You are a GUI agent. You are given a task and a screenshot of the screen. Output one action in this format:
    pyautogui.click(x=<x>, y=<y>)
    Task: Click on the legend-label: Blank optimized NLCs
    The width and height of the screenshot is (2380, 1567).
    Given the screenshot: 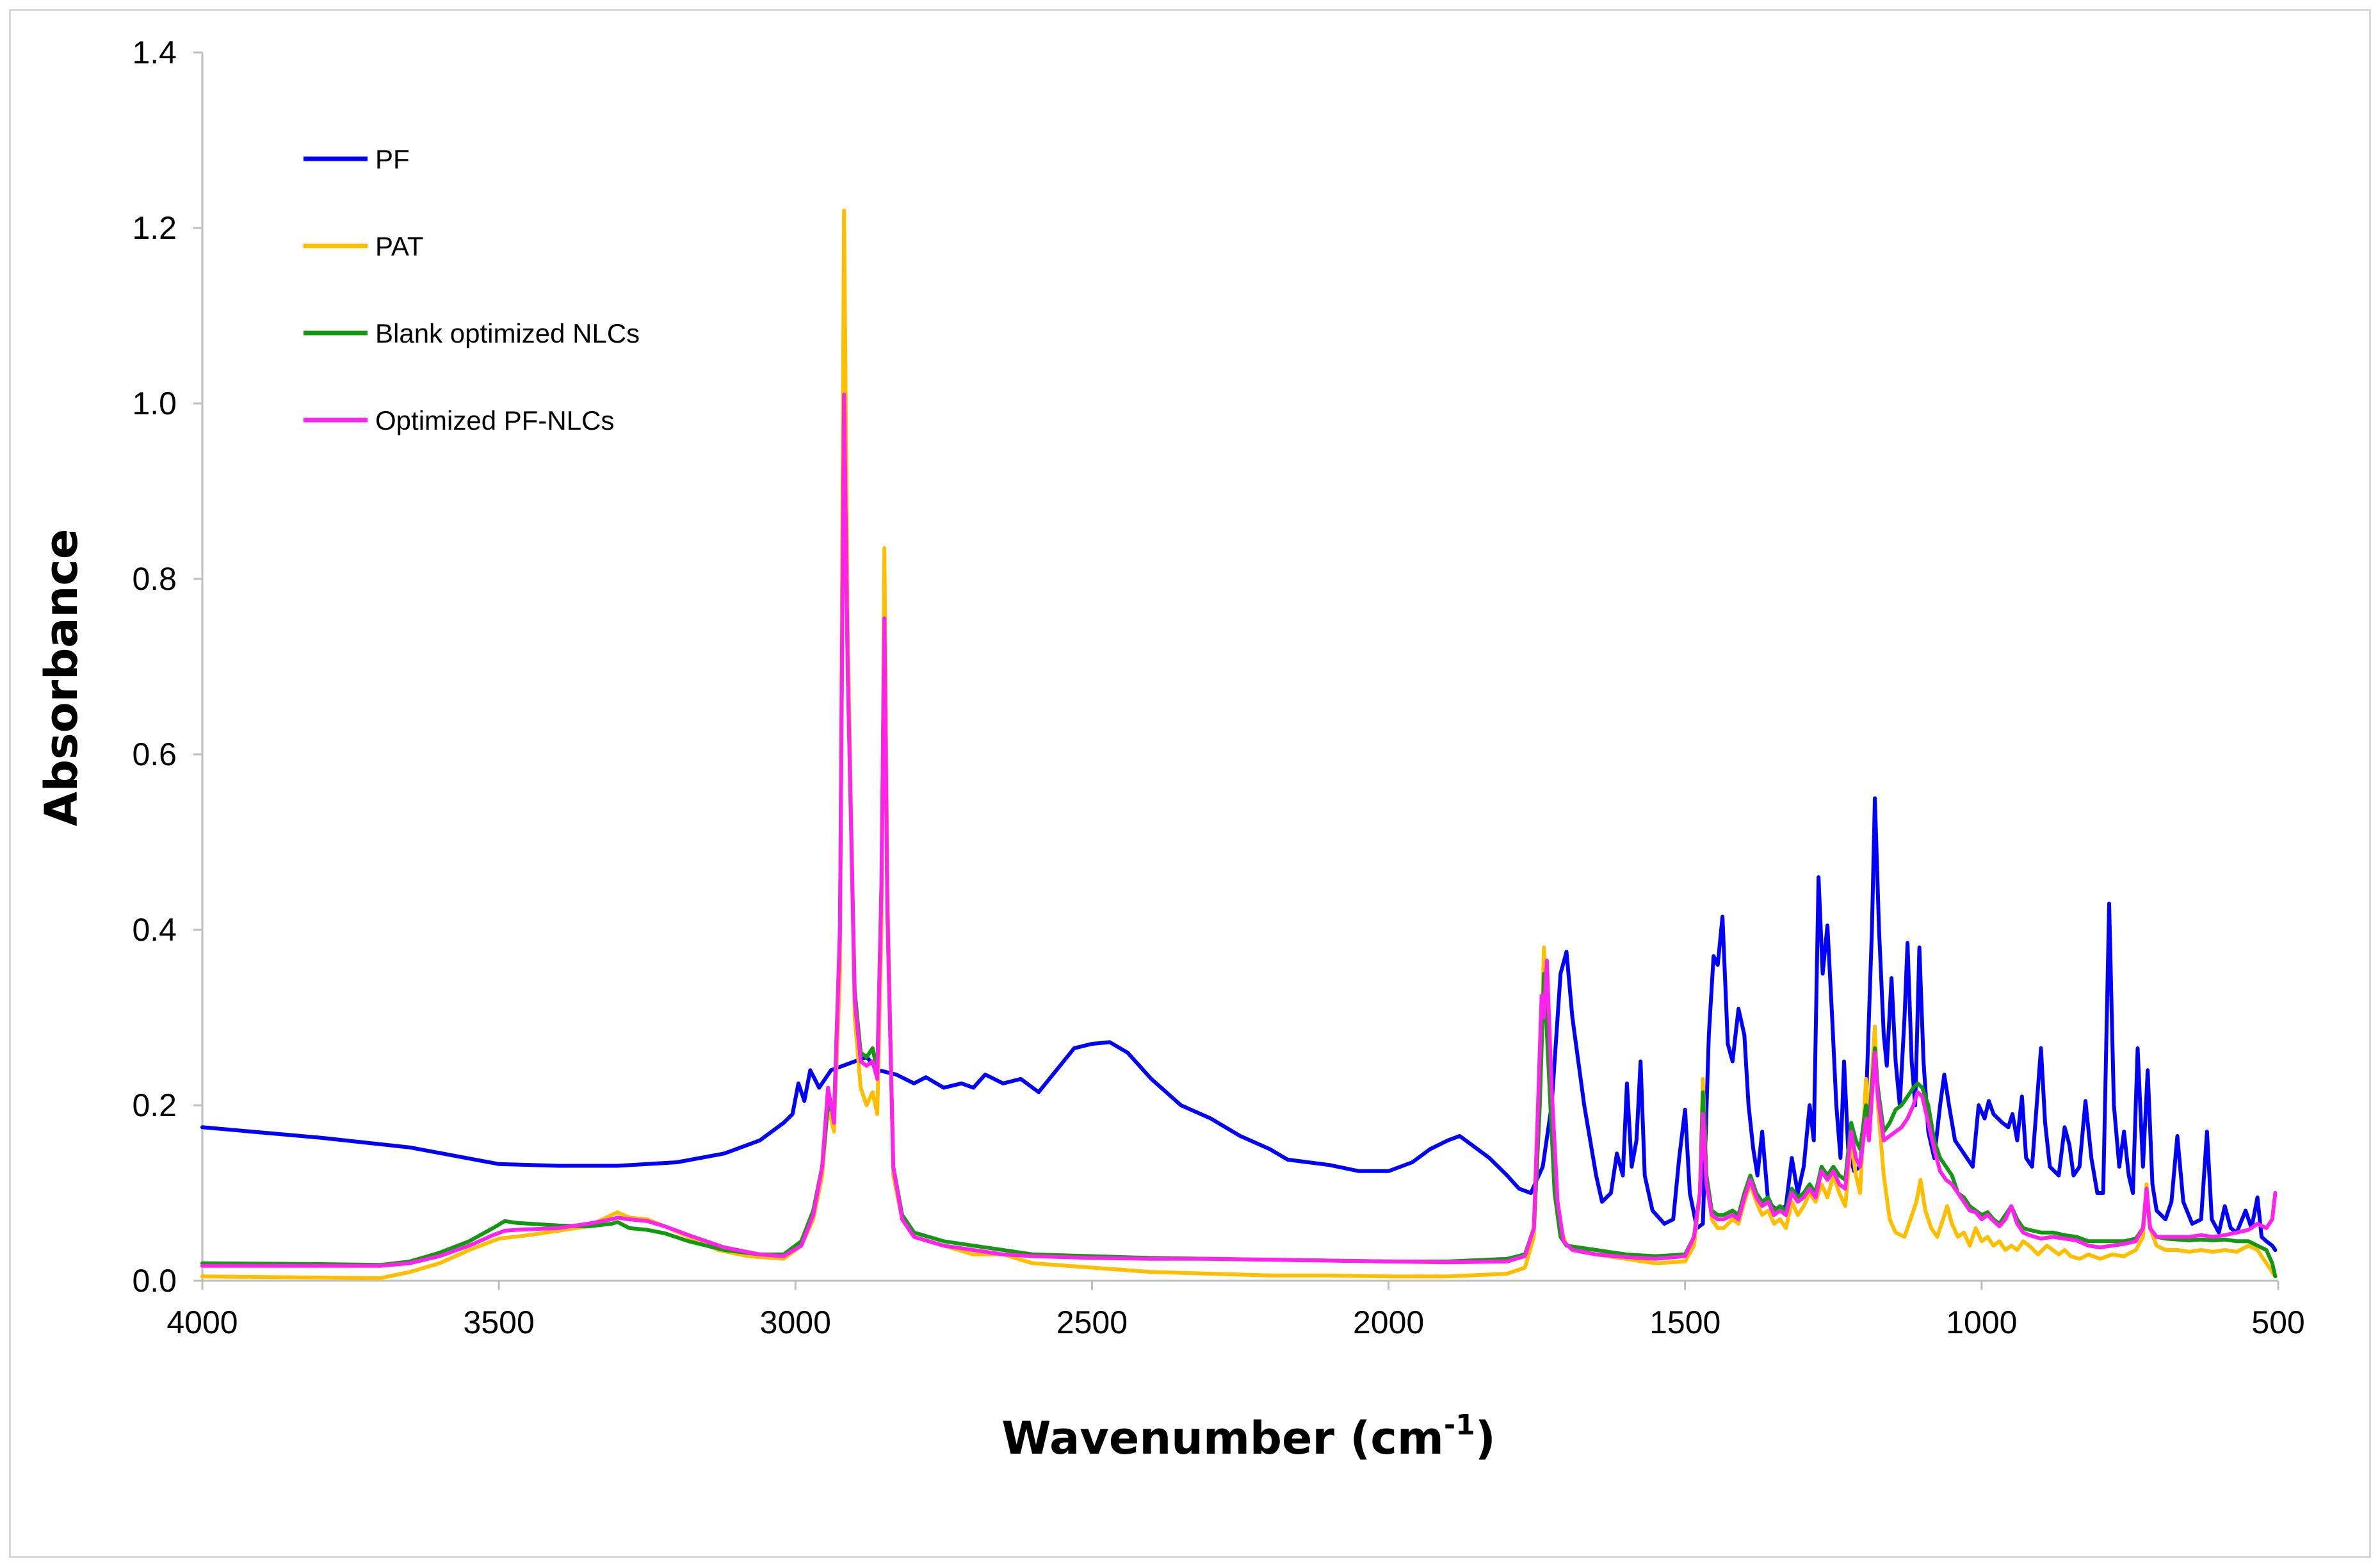 What is the action you would take?
    pyautogui.click(x=508, y=333)
    